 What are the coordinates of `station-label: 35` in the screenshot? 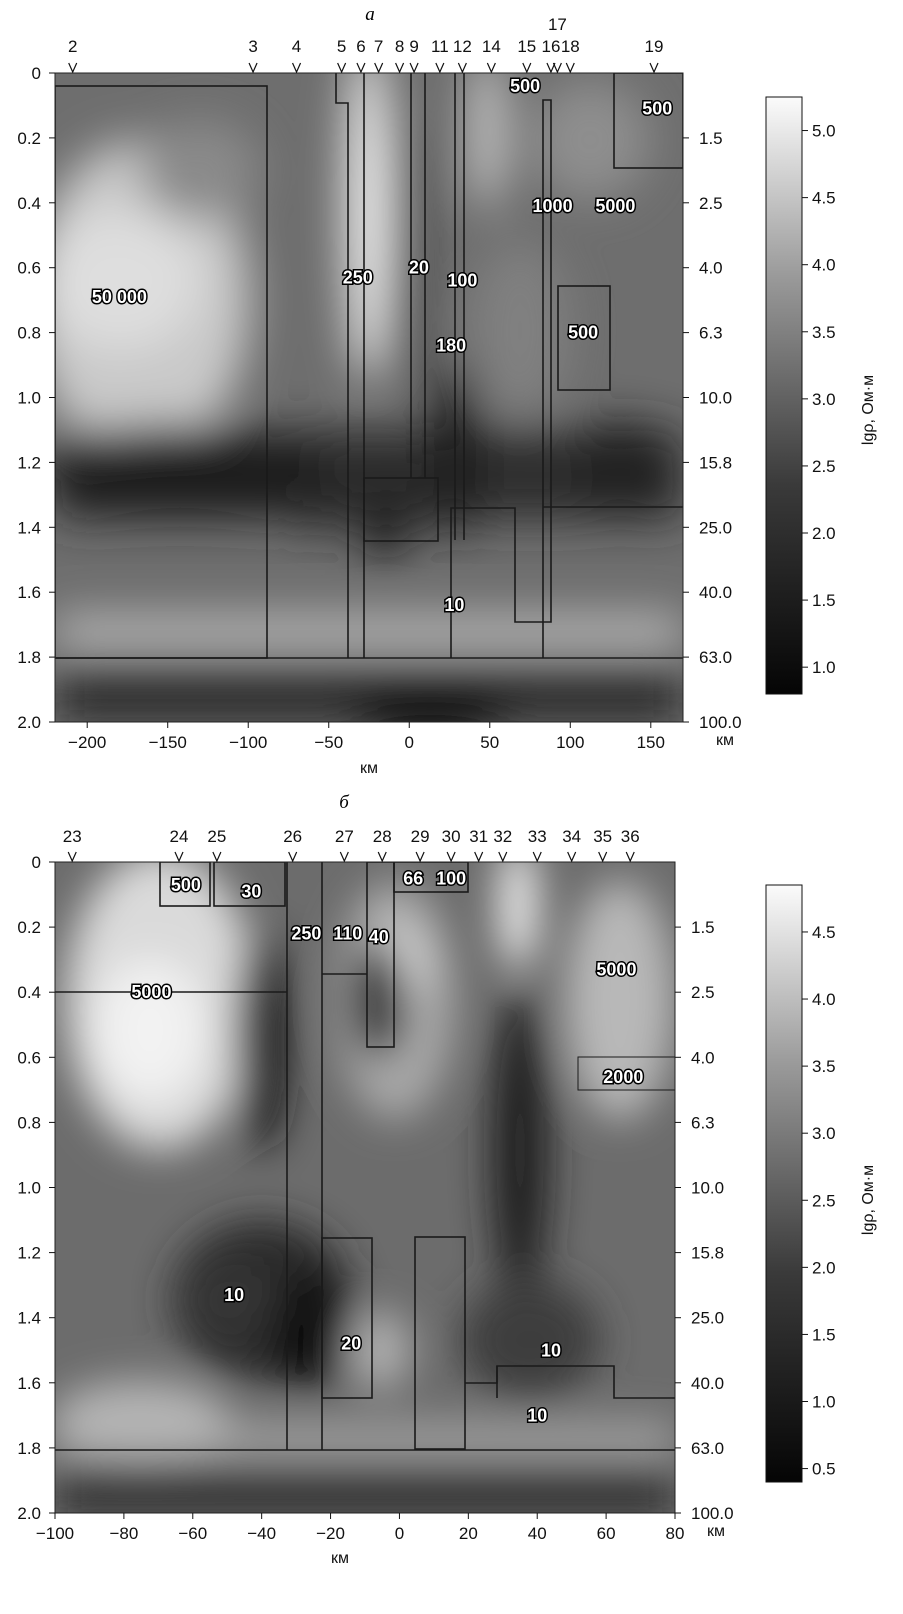 It's located at (602, 836).